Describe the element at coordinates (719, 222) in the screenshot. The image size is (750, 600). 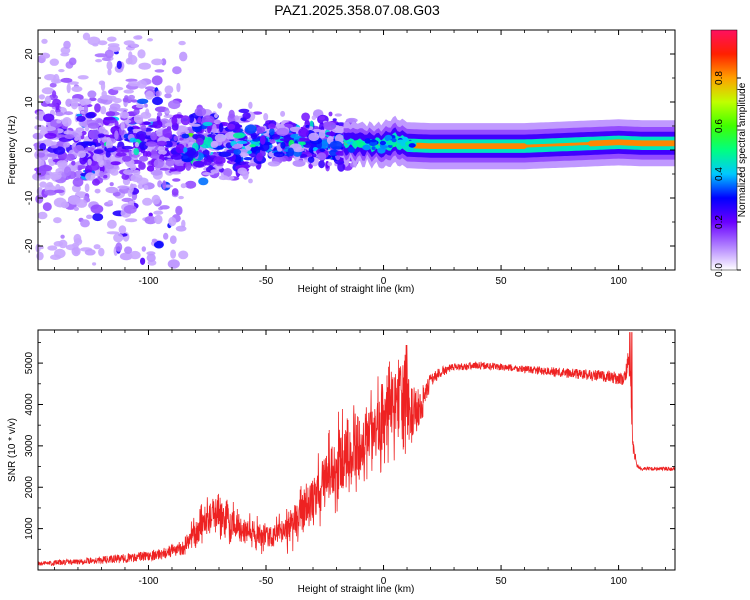
I see `colorbar-tick-label: 0.2` at that location.